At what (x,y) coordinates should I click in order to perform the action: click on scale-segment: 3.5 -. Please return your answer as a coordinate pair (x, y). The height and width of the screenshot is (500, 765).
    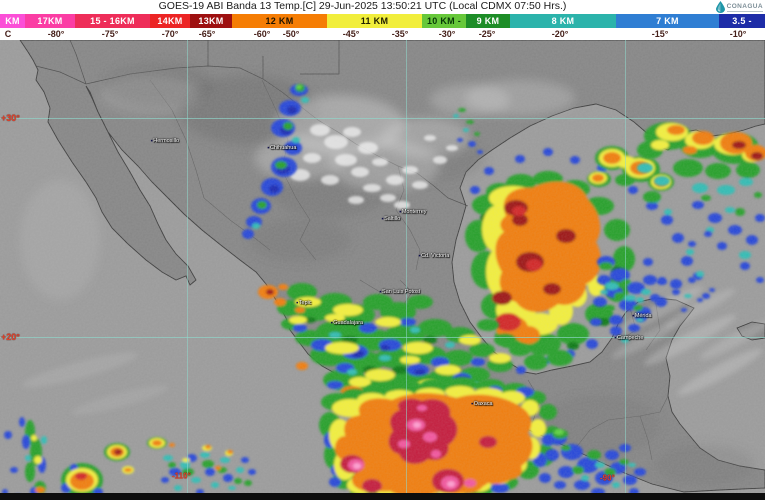
    Looking at the image, I should click on (742, 21).